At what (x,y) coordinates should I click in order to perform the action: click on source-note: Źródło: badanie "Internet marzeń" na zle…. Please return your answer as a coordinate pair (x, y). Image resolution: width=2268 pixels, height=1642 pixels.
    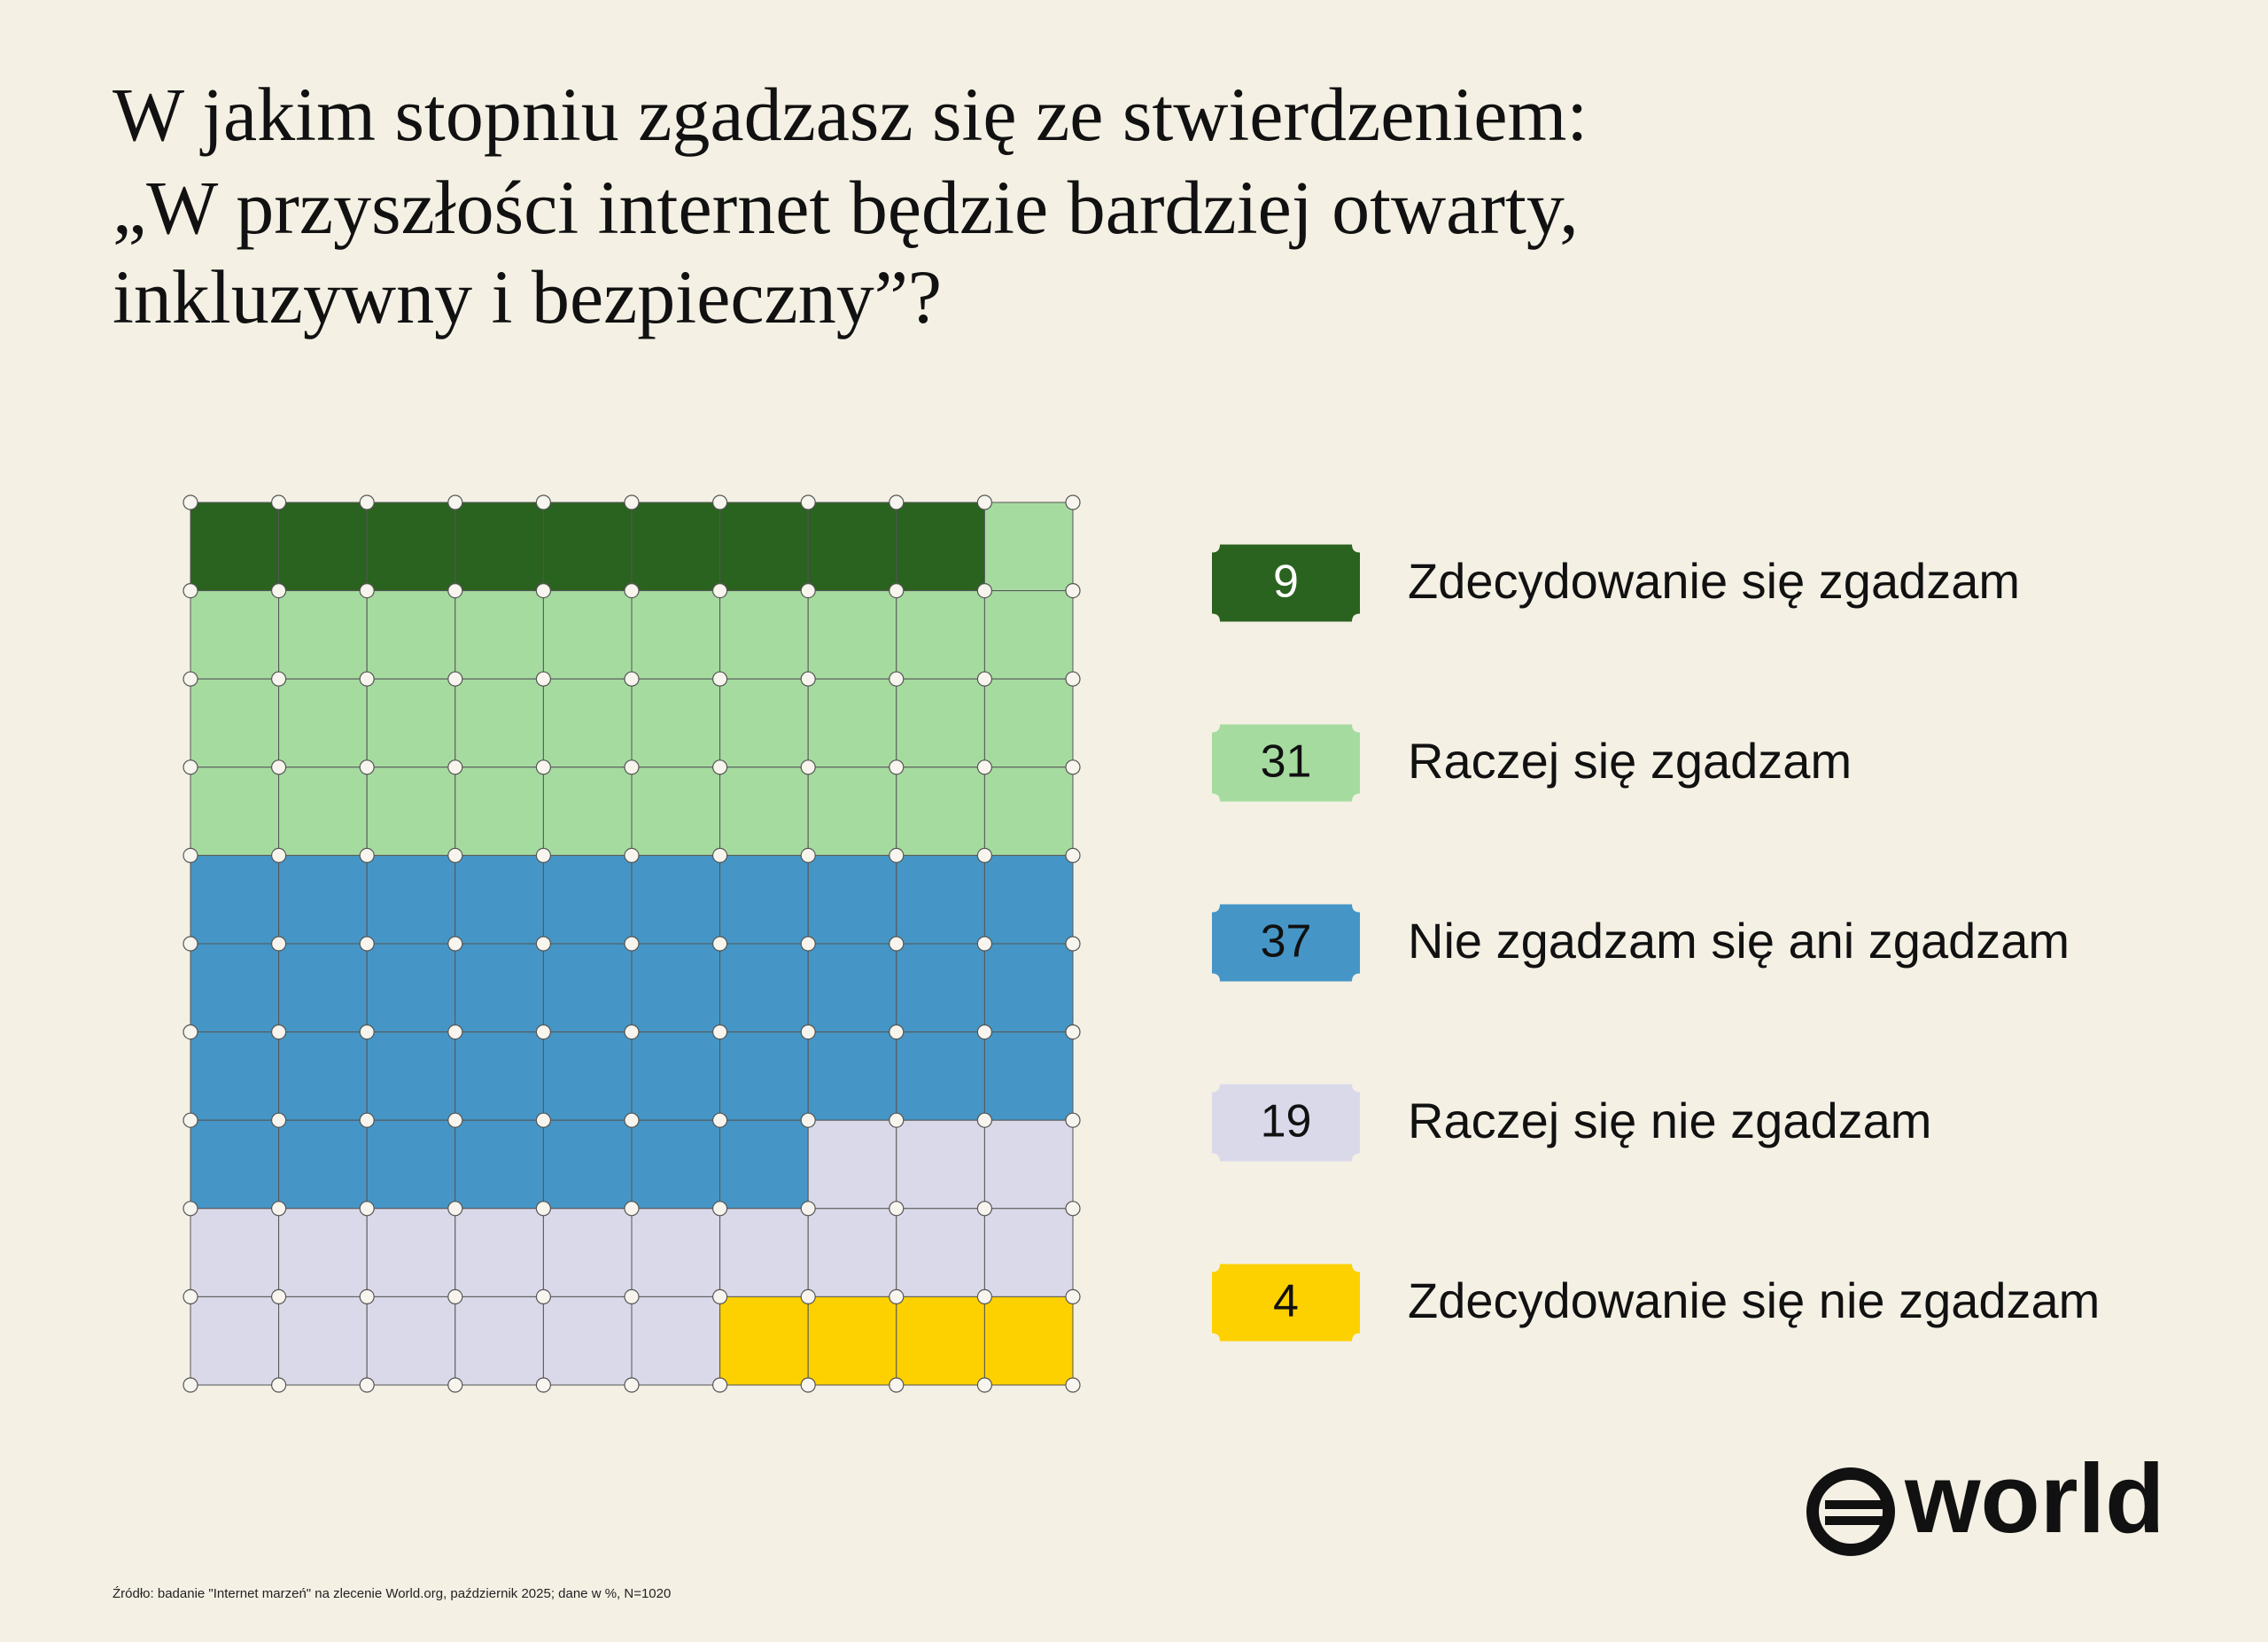
    Looking at the image, I should click on (392, 1594).